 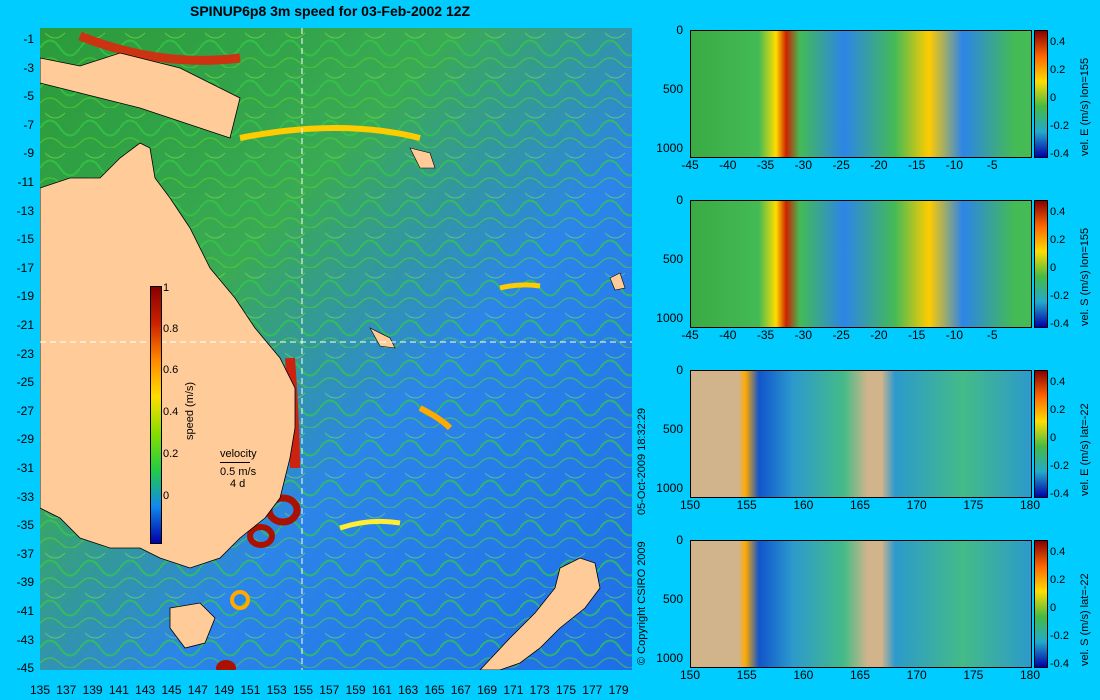 I want to click on lat-label: -43, so click(x=25, y=639).